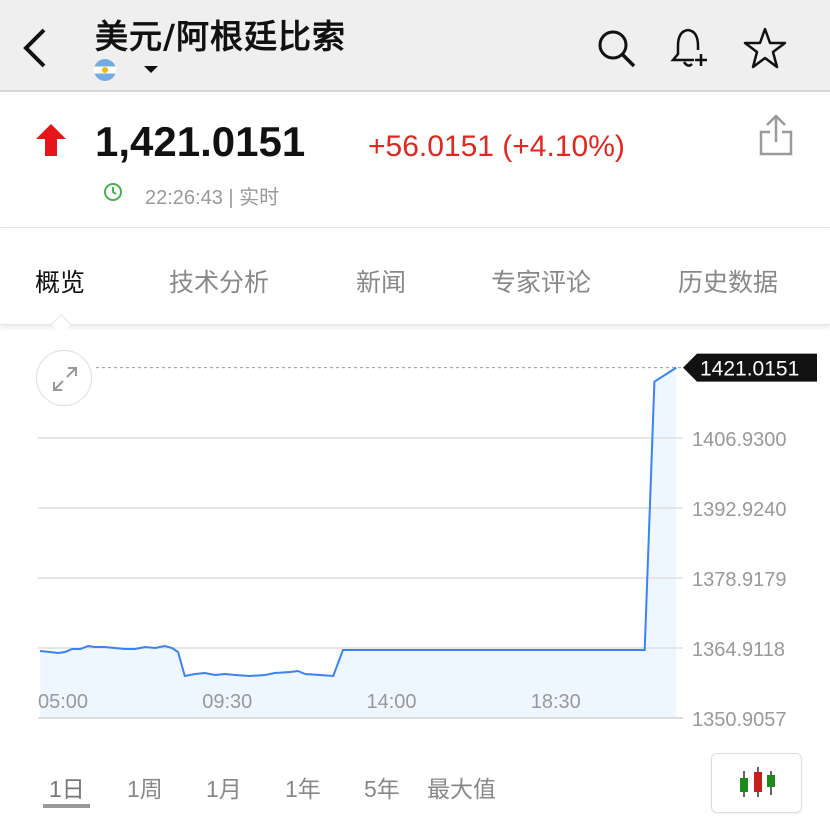  What do you see at coordinates (145, 789) in the screenshot?
I see `range-1w: 1周` at bounding box center [145, 789].